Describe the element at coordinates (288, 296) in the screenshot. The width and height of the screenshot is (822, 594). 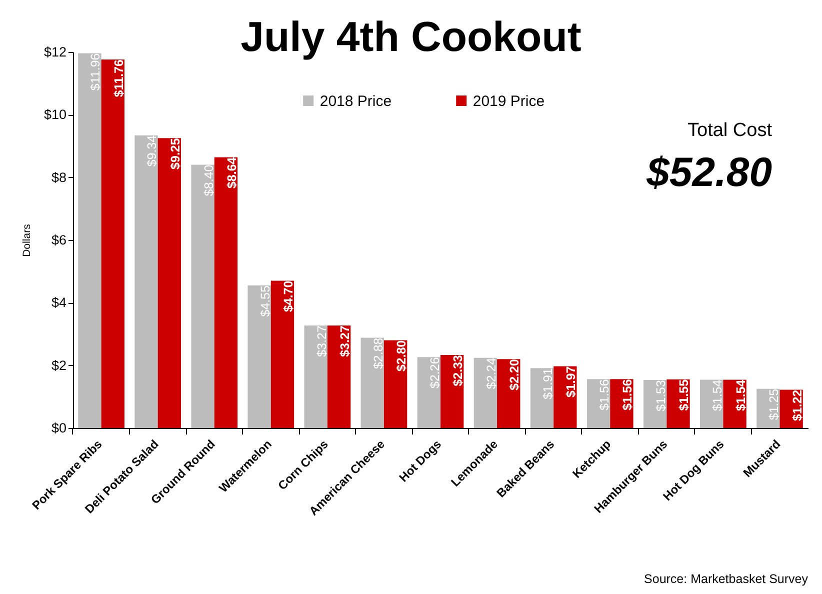
I see `data-label: $4.70` at that location.